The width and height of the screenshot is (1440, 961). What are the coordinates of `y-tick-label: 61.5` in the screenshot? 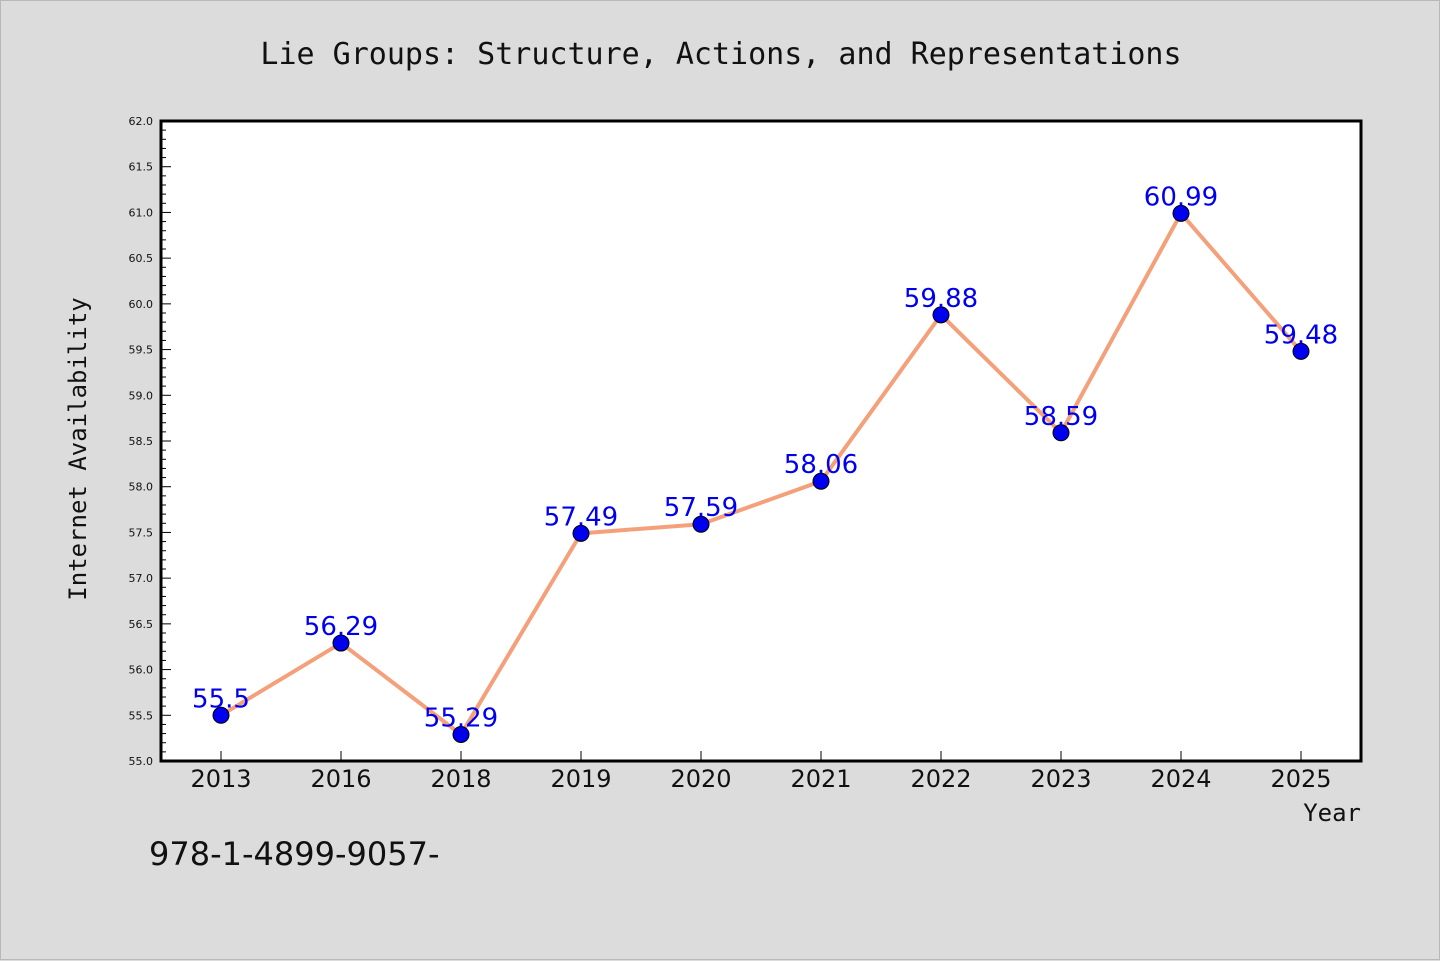 It's located at (141, 167).